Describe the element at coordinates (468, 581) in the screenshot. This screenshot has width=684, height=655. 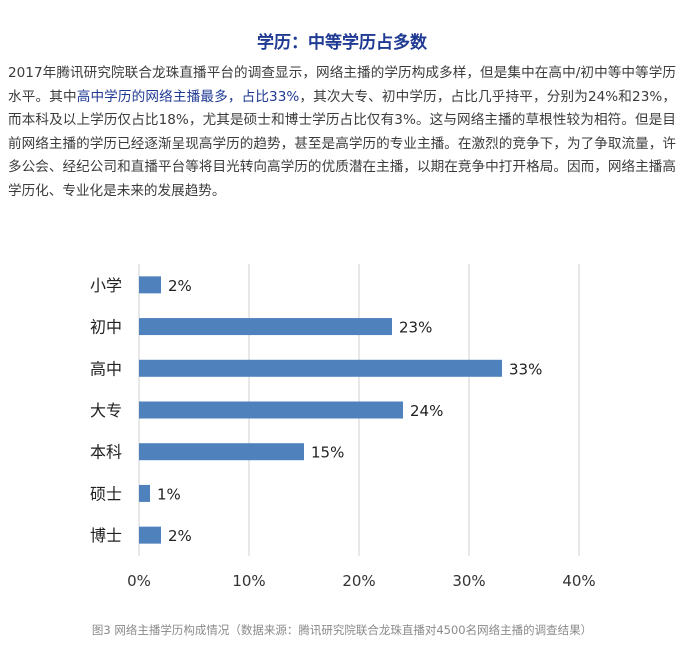
I see `x-tick-label: 30%` at that location.